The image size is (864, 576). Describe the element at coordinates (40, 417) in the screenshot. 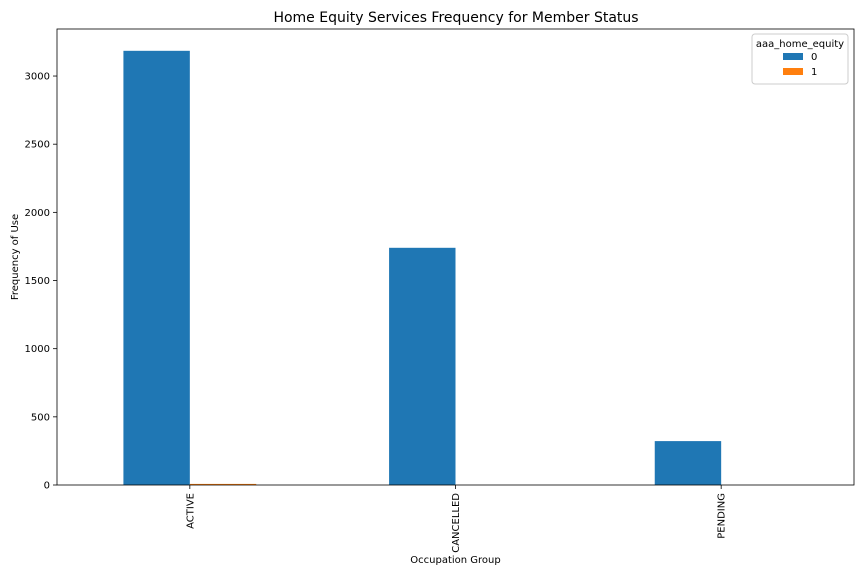

I see `y-tick-label-500: 500` at that location.